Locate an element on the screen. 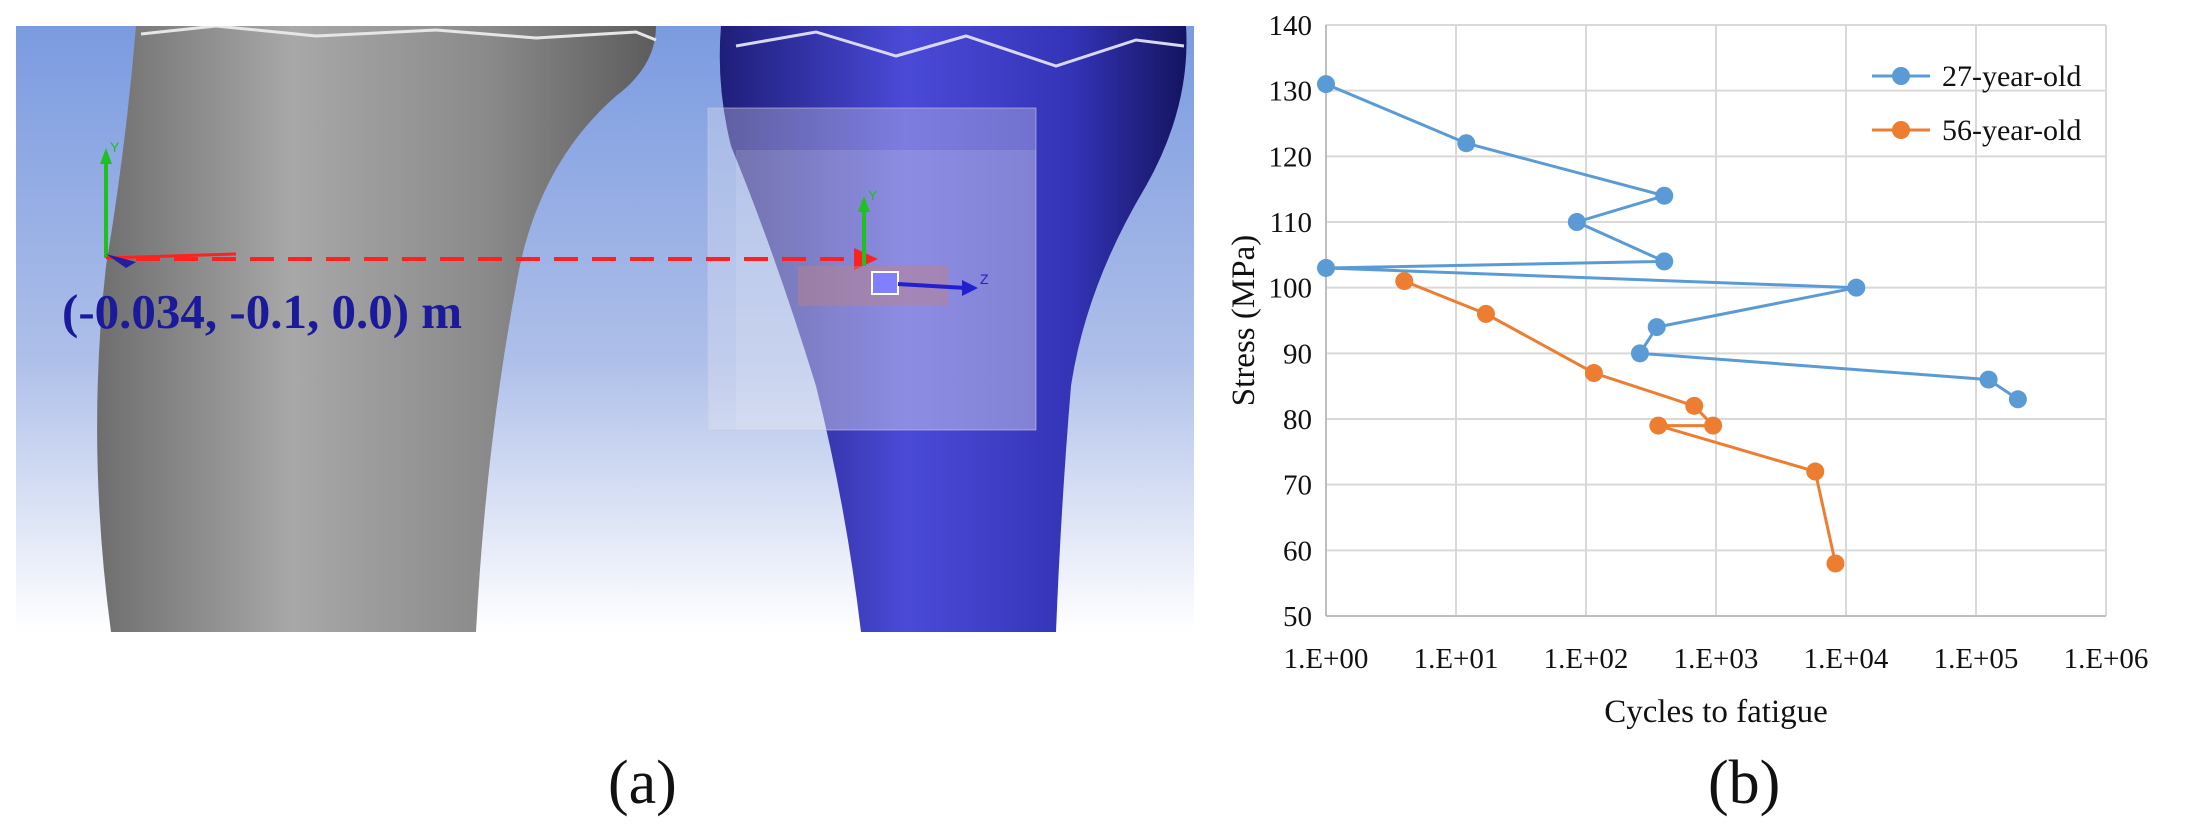 The height and width of the screenshot is (838, 2185). y-tick-label: 80 is located at coordinates (1297, 420).